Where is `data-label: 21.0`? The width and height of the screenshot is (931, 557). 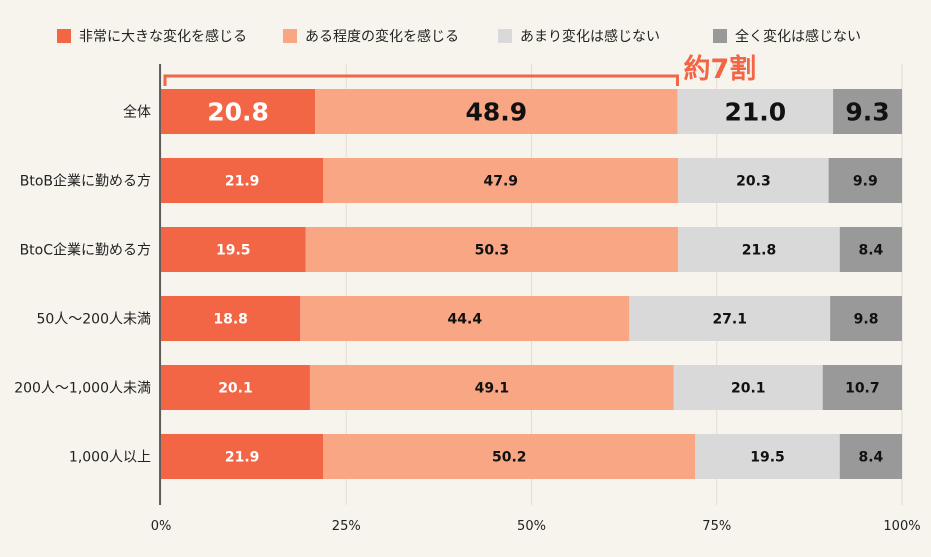
data-label: 21.0 is located at coordinates (755, 112).